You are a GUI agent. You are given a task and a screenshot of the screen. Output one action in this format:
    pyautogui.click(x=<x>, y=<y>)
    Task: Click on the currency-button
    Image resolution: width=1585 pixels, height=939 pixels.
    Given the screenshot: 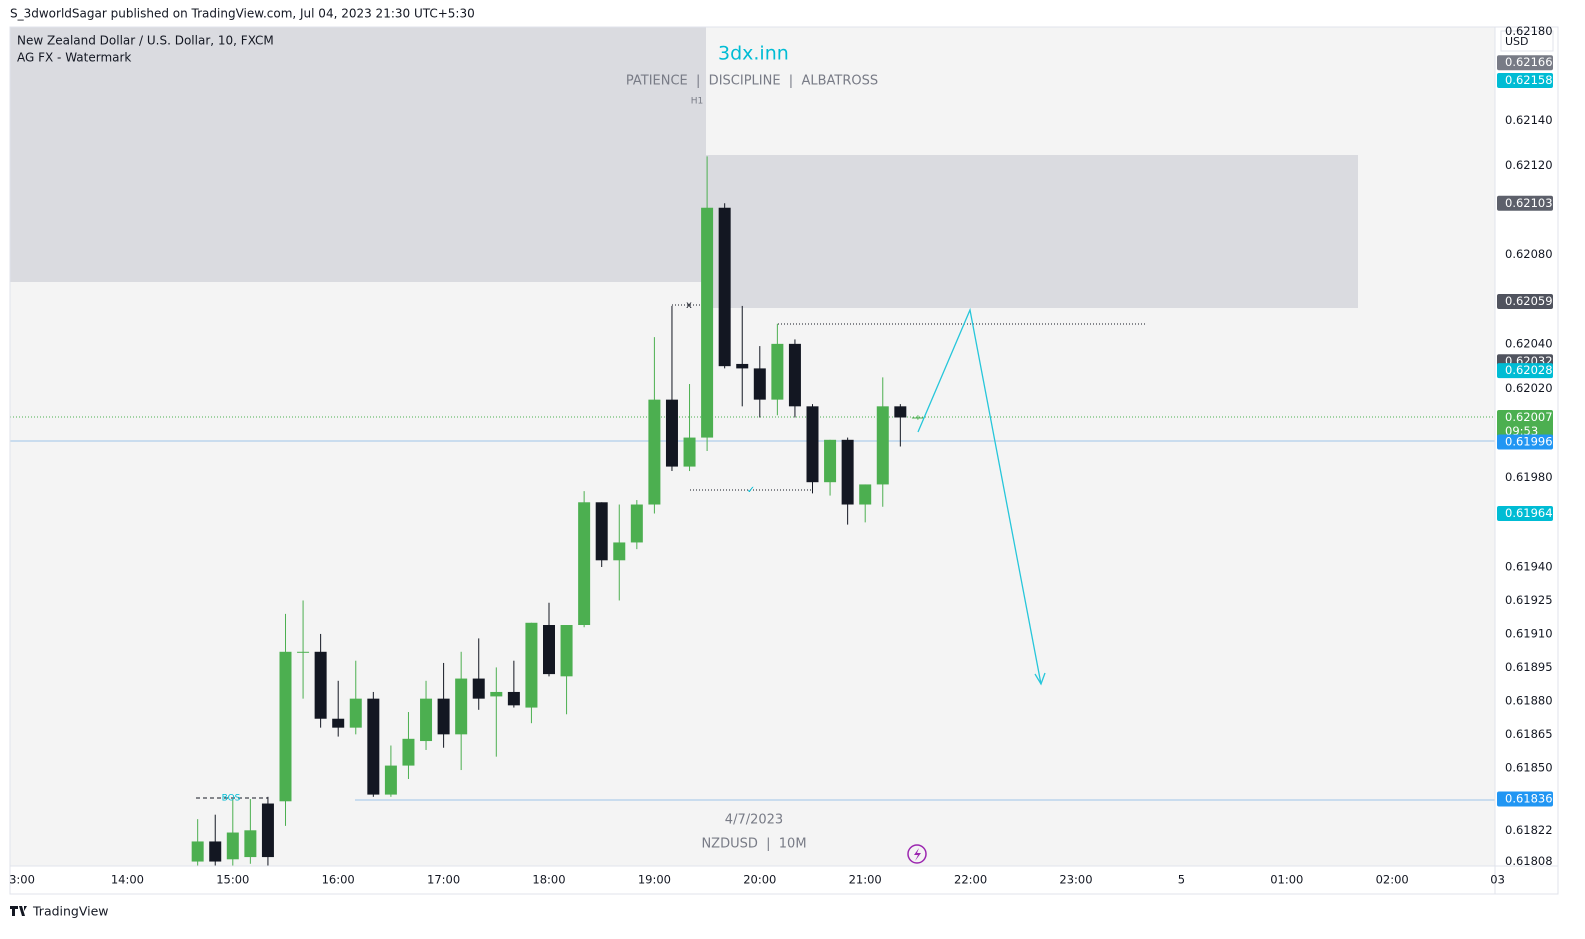 What is the action you would take?
    pyautogui.click(x=1527, y=41)
    